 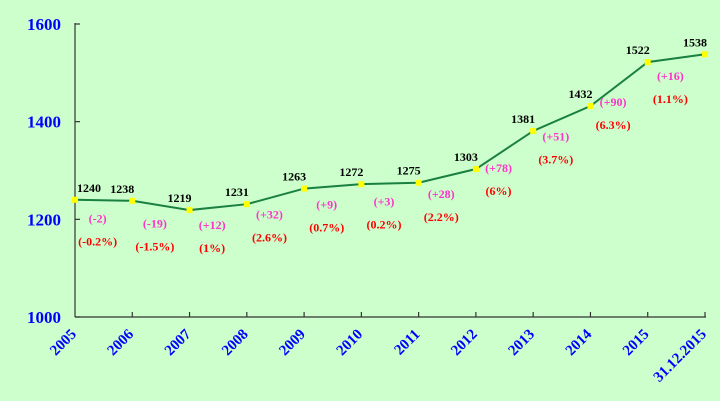 I want to click on x-tick-label: 2011, so click(x=408, y=343).